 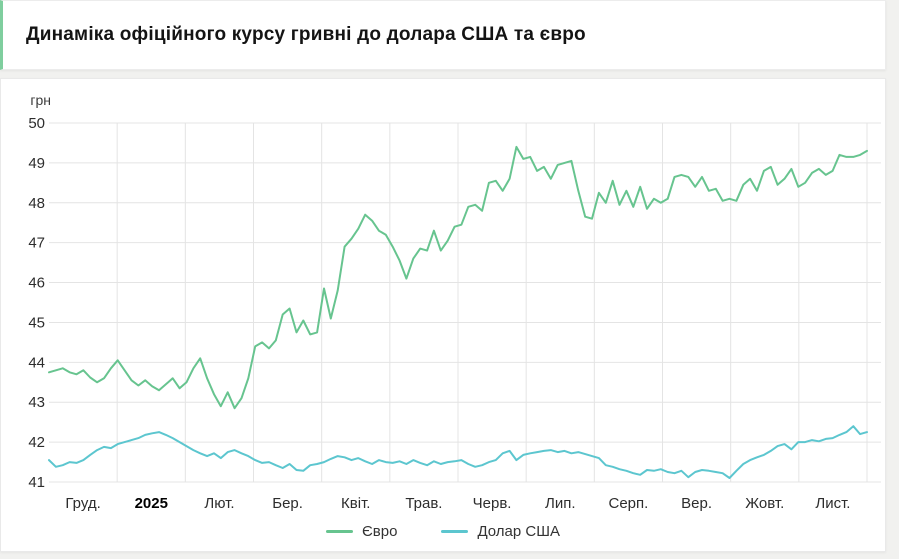 I want to click on legend-label-euro: Євро, so click(x=380, y=531).